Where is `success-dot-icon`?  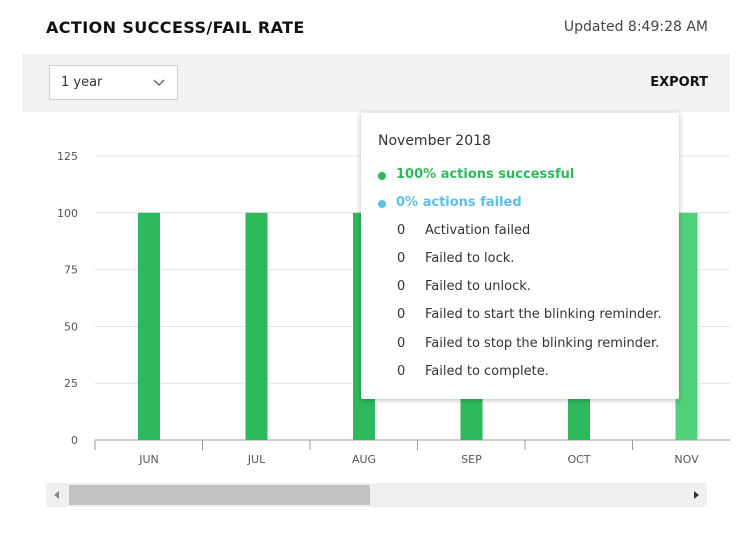
success-dot-icon is located at coordinates (382, 176).